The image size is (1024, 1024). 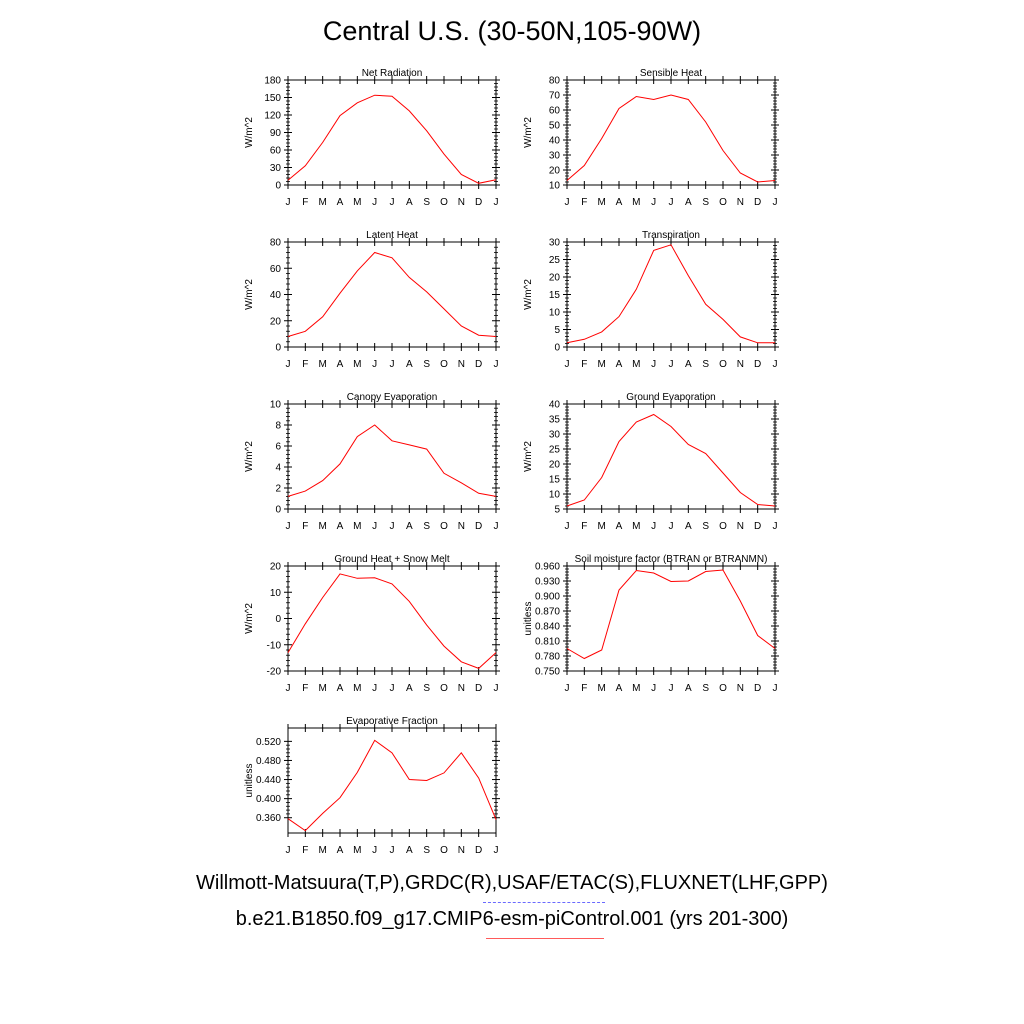 What do you see at coordinates (545, 938) in the screenshot?
I see `legend-model-swatch` at bounding box center [545, 938].